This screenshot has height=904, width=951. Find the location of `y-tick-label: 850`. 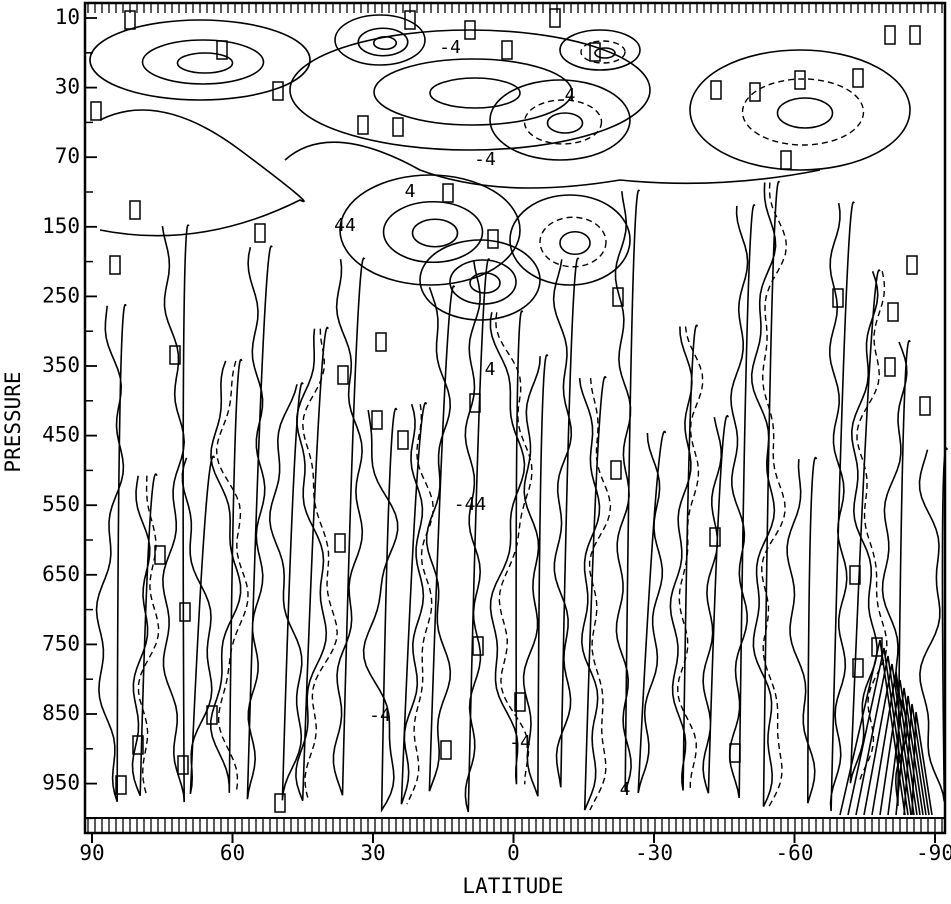

y-tick-label: 850 is located at coordinates (61, 713).